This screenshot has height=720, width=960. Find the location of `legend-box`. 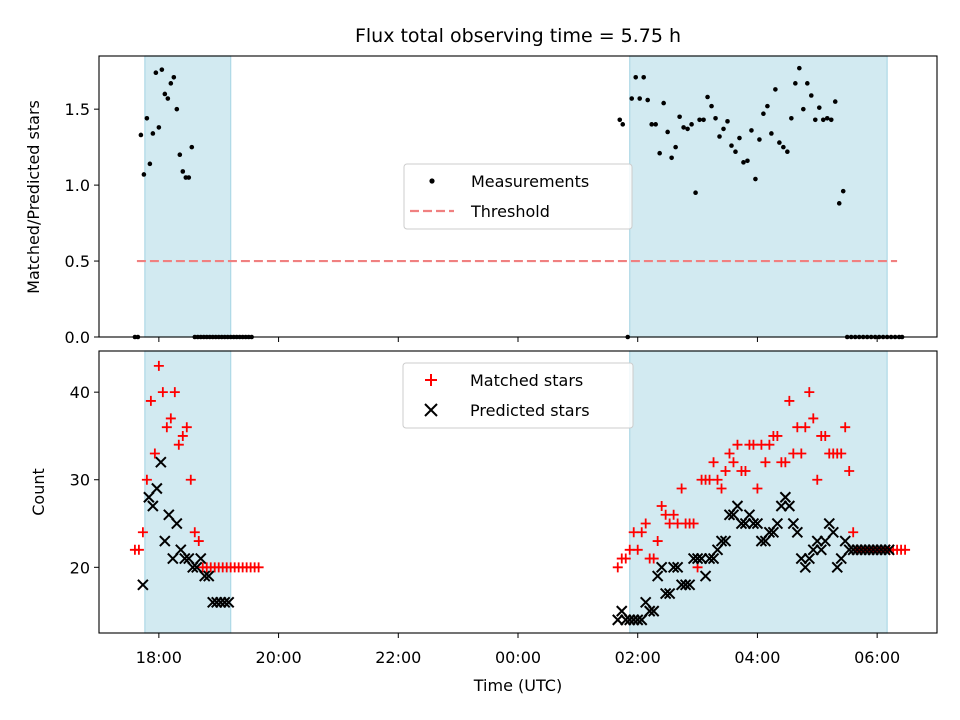

legend-box is located at coordinates (518, 395).